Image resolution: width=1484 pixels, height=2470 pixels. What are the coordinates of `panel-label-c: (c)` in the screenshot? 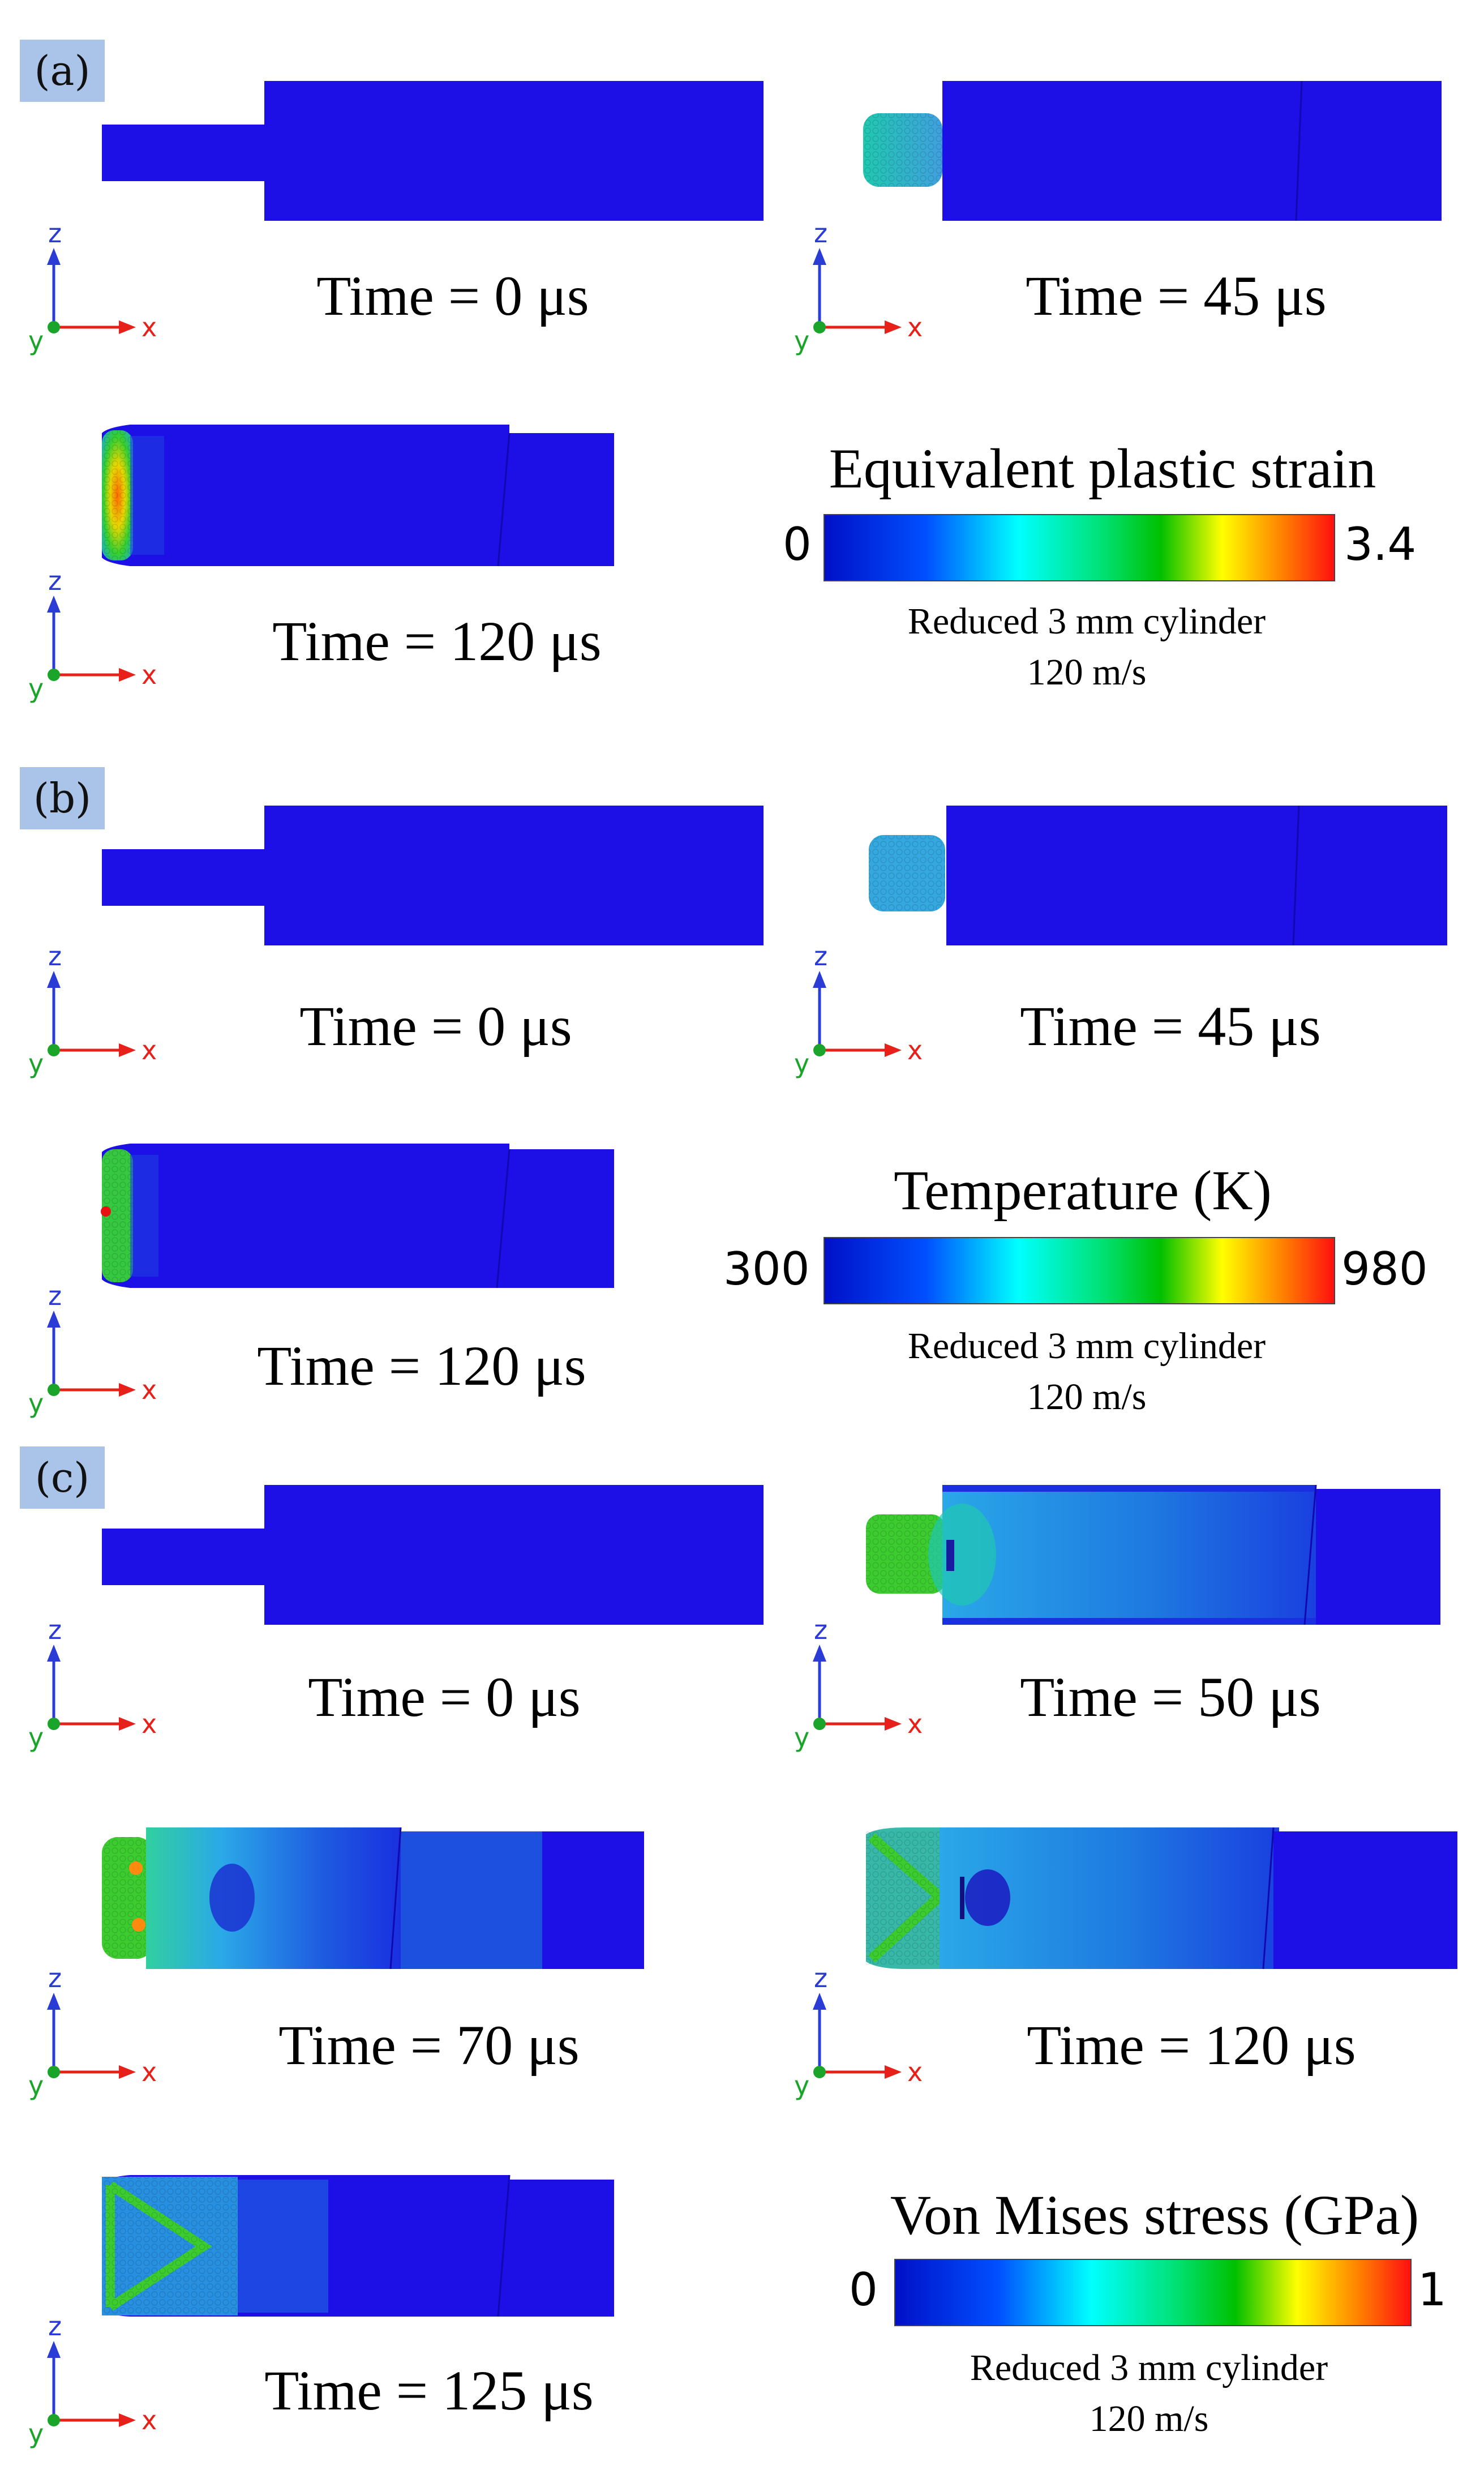 It's located at (62, 1478).